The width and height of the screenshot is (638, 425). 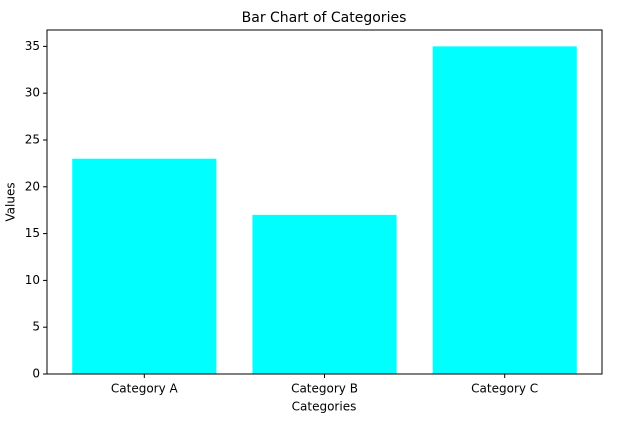 What do you see at coordinates (32, 186) in the screenshot?
I see `y-tick-label: 20` at bounding box center [32, 186].